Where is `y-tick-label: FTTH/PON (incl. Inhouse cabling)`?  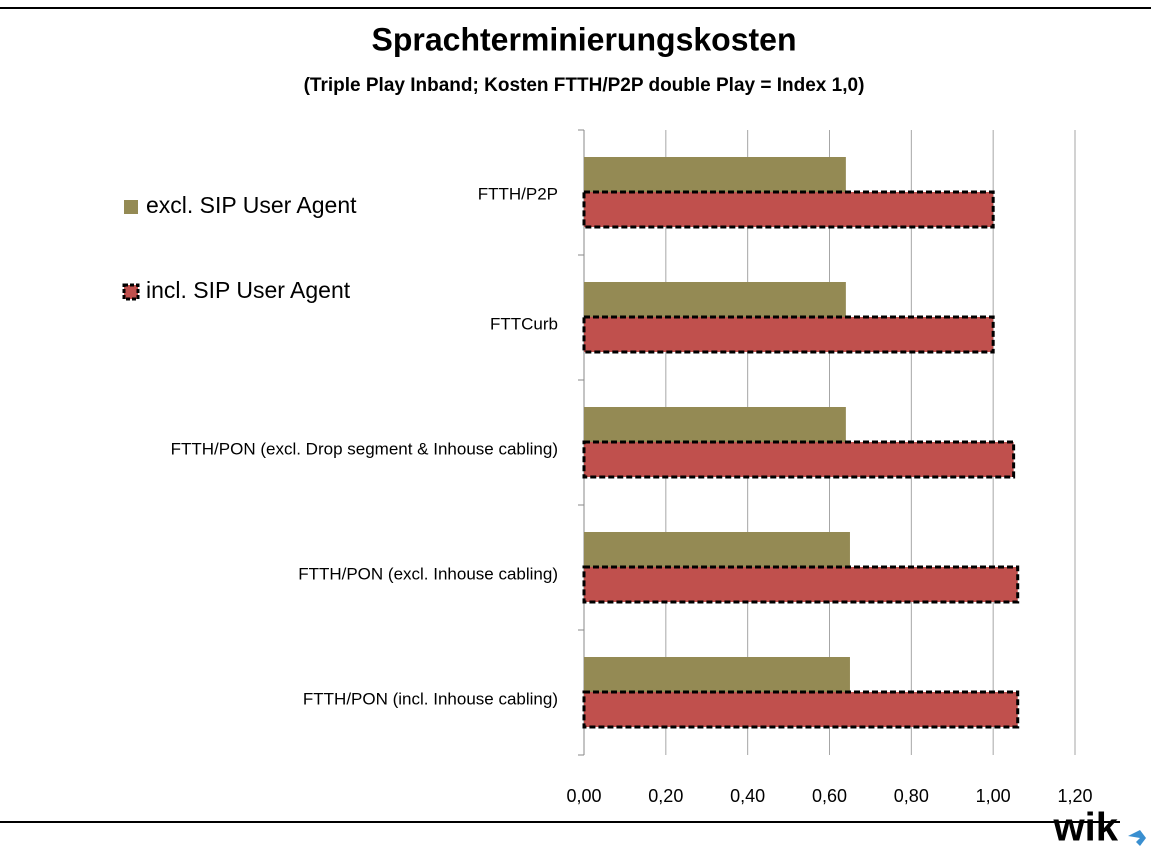
y-tick-label: FTTH/PON (incl. Inhouse cabling) is located at coordinates (430, 698).